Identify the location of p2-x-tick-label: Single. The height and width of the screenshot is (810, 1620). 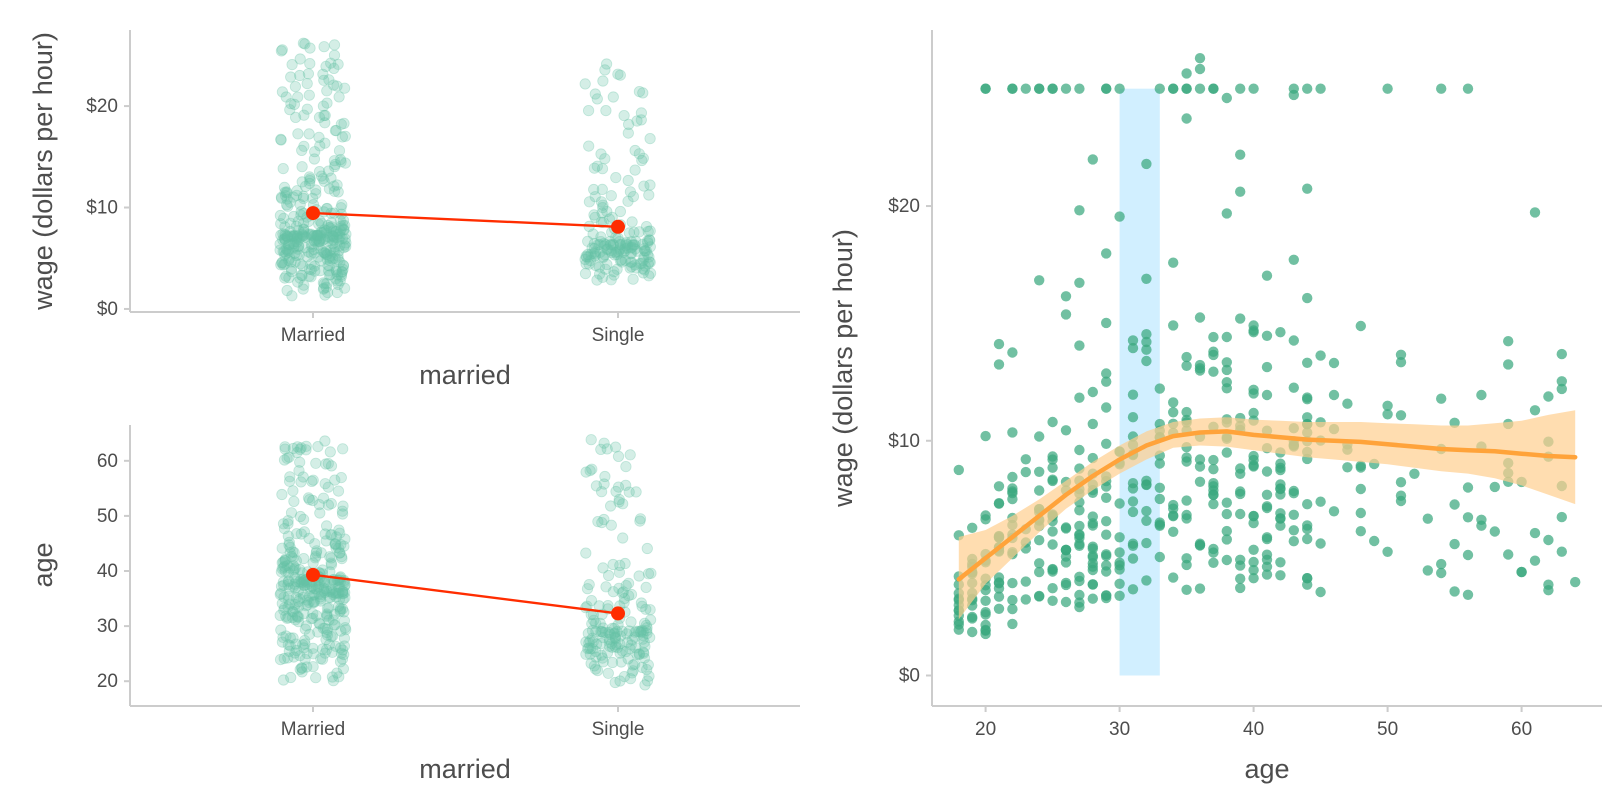
(618, 729).